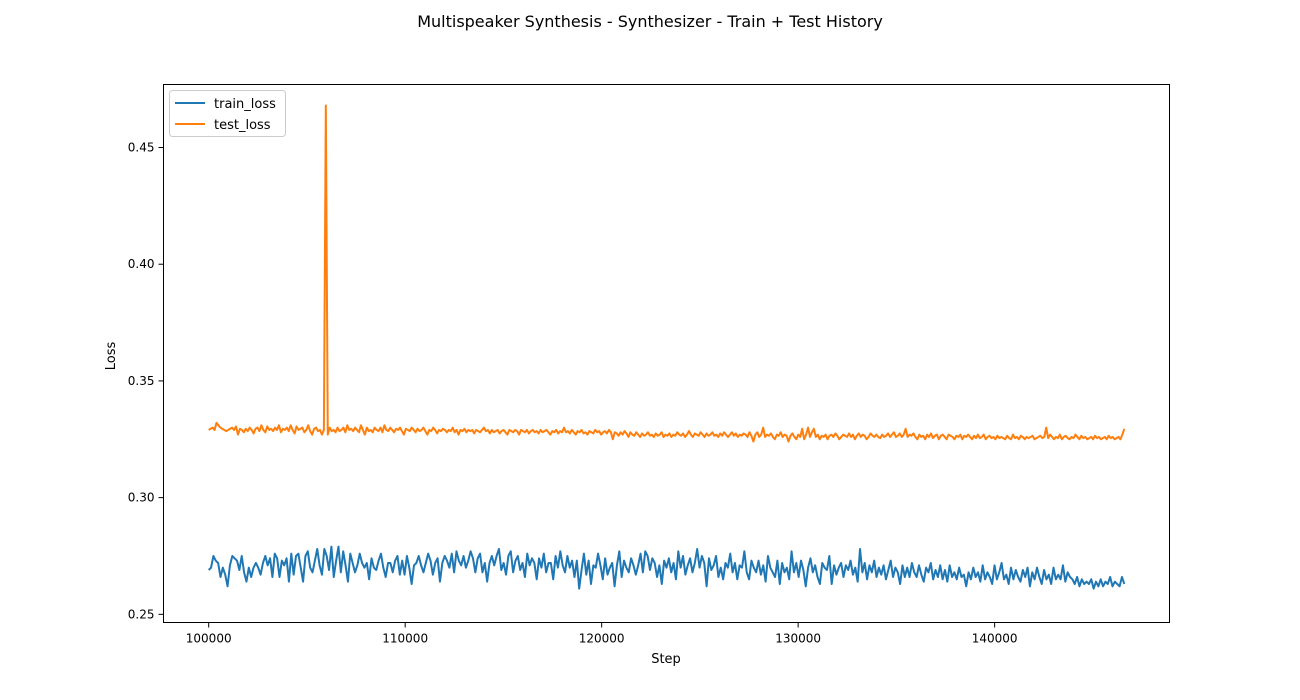 This screenshot has height=700, width=1300. What do you see at coordinates (666, 567) in the screenshot?
I see `series-line-train-loss` at bounding box center [666, 567].